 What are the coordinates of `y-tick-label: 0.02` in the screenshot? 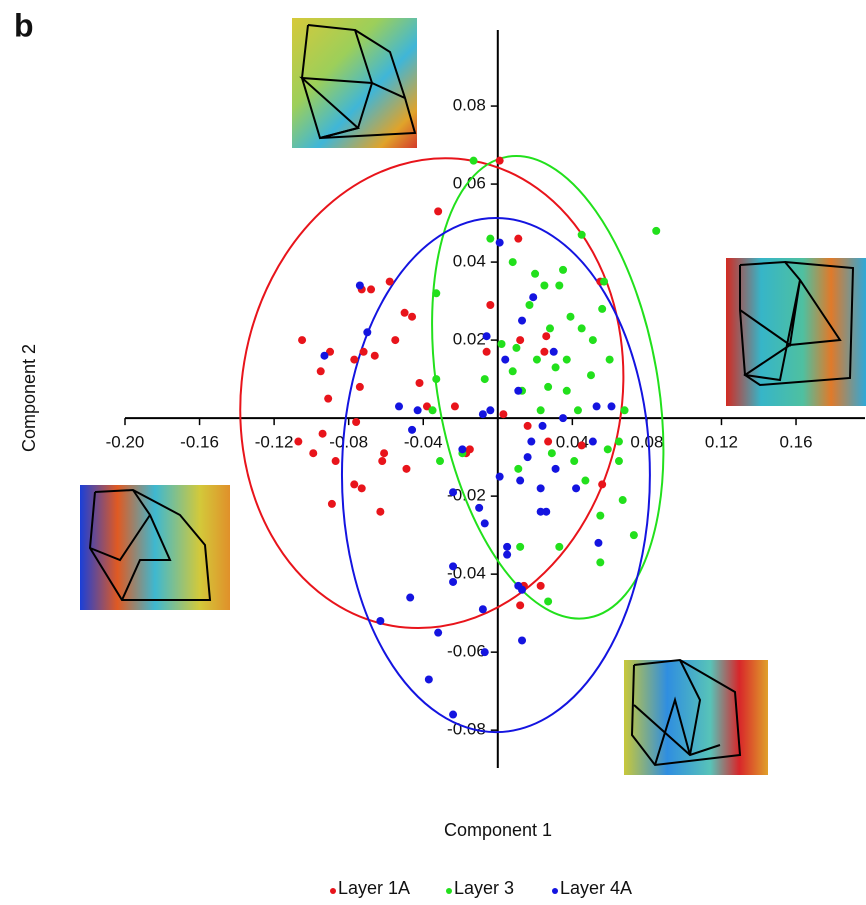 It's located at (469, 339).